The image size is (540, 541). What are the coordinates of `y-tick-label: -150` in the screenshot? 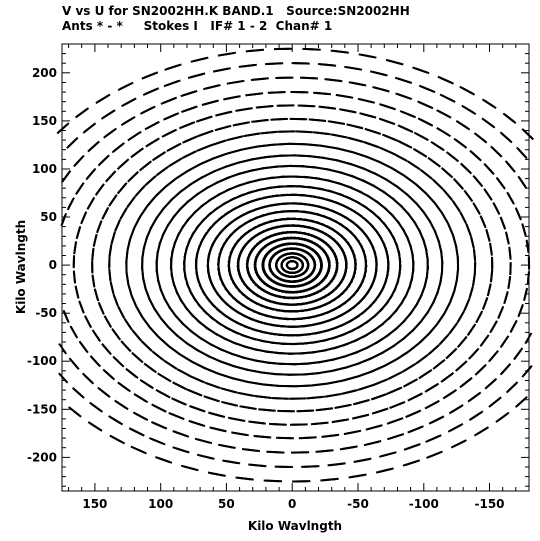 It's located at (42, 409).